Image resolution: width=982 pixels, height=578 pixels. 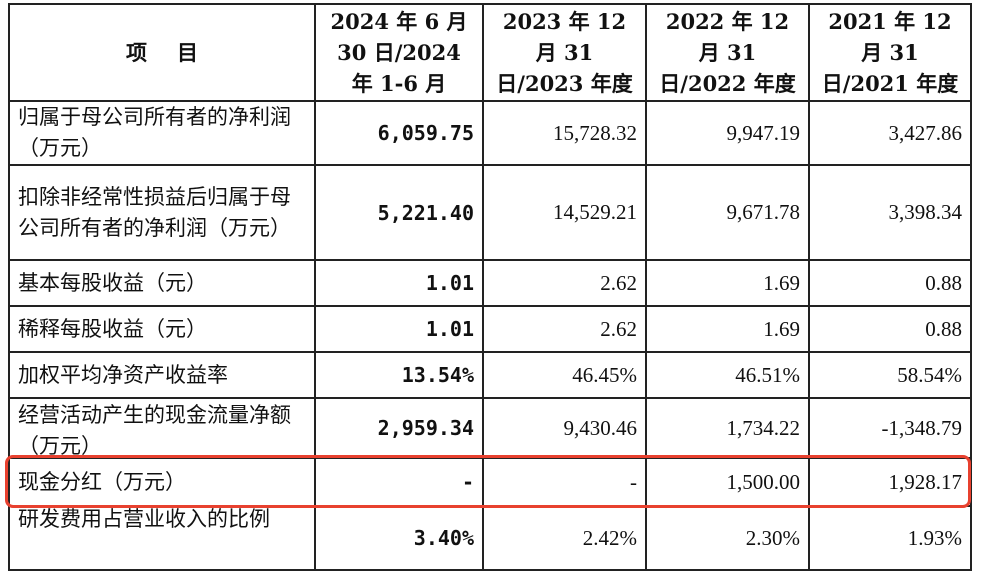 What do you see at coordinates (399, 52) in the screenshot?
I see `header-2024h1: 2024 年 6 月 30 日/2024 年 1-6 月` at bounding box center [399, 52].